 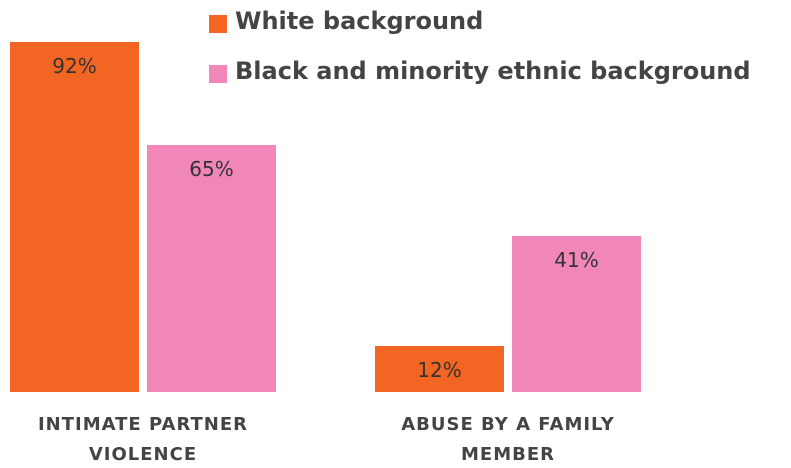 What do you see at coordinates (508, 439) in the screenshot?
I see `x-tick-label: ABUSE BY A FAMILY MEMBER` at bounding box center [508, 439].